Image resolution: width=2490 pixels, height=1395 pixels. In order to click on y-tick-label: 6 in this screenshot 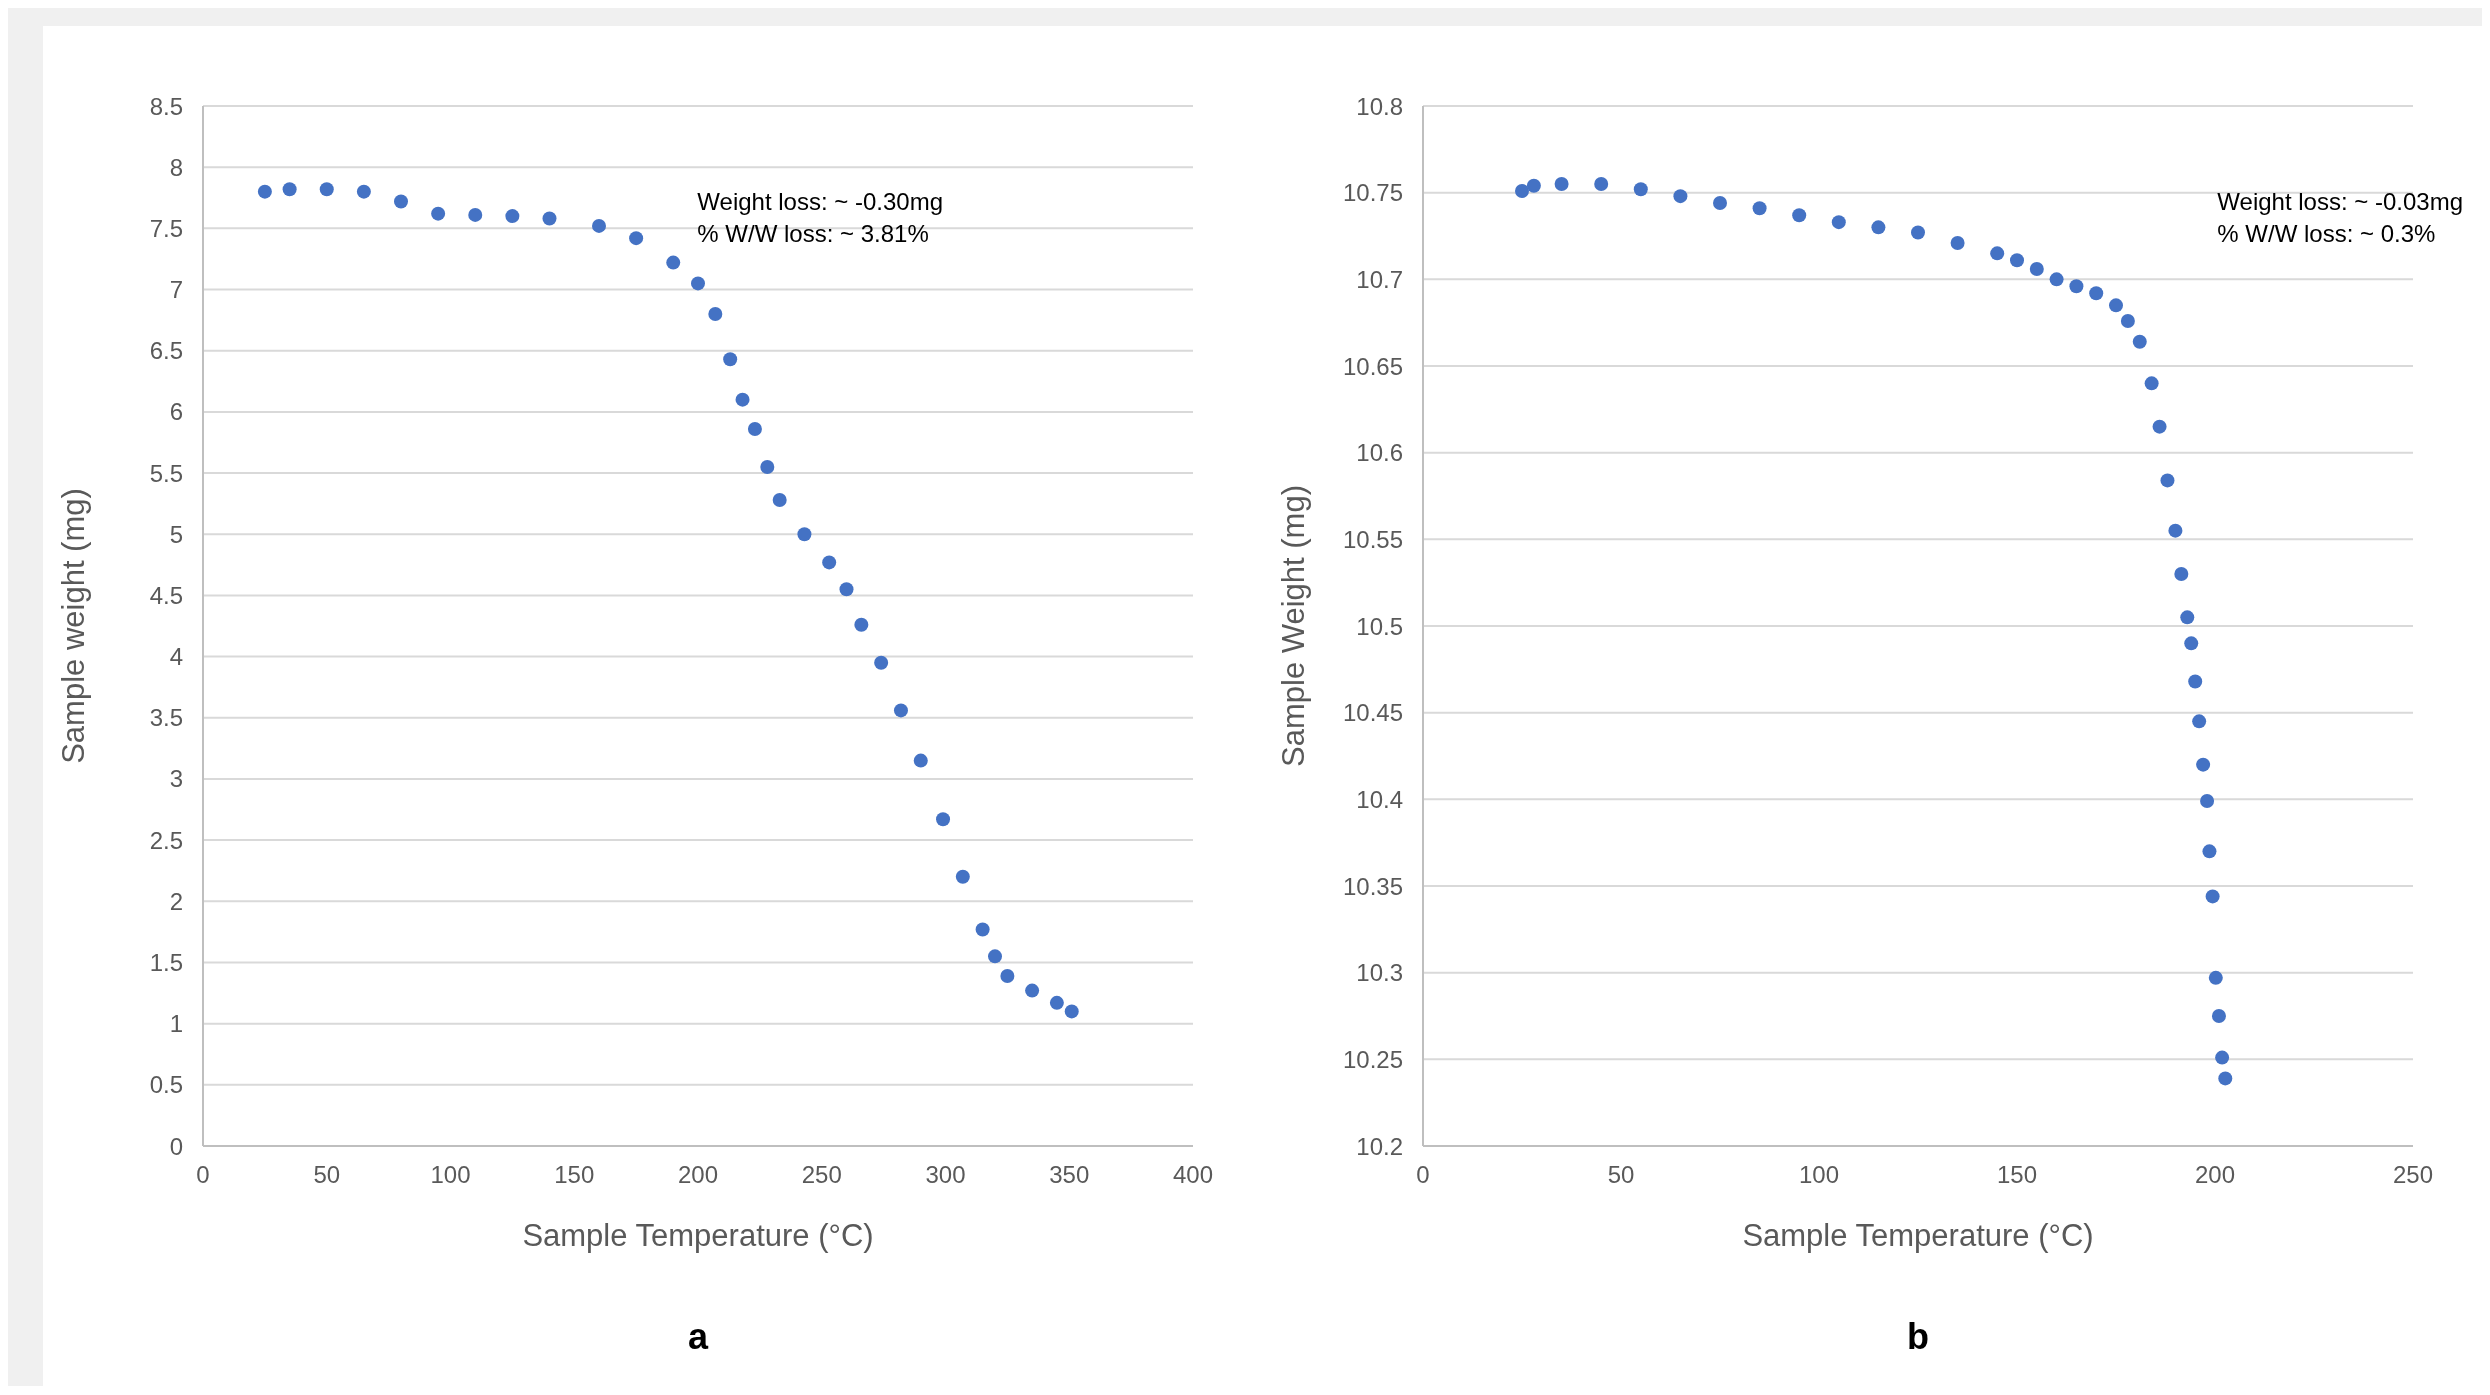, I will do `click(176, 412)`.